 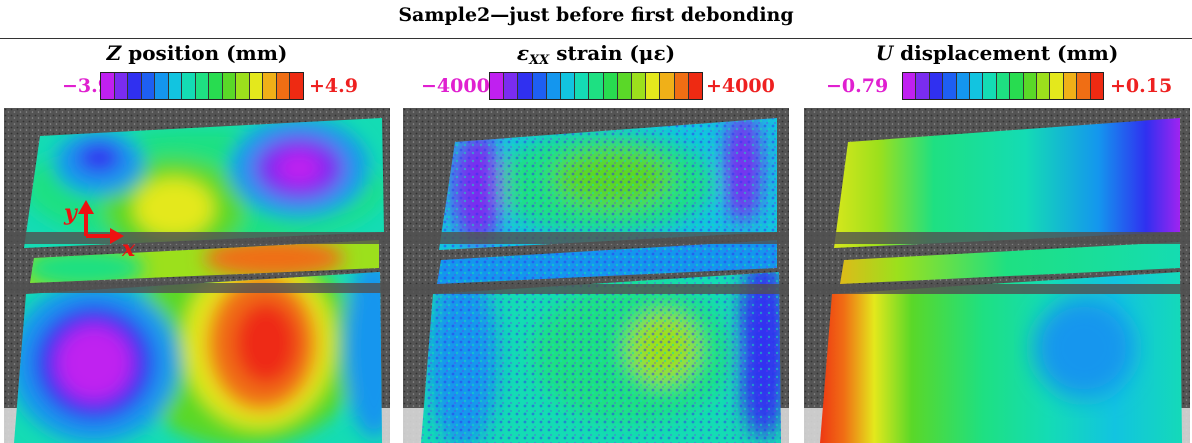 I want to click on panel-title: U displacement (mm), so click(x=997, y=53).